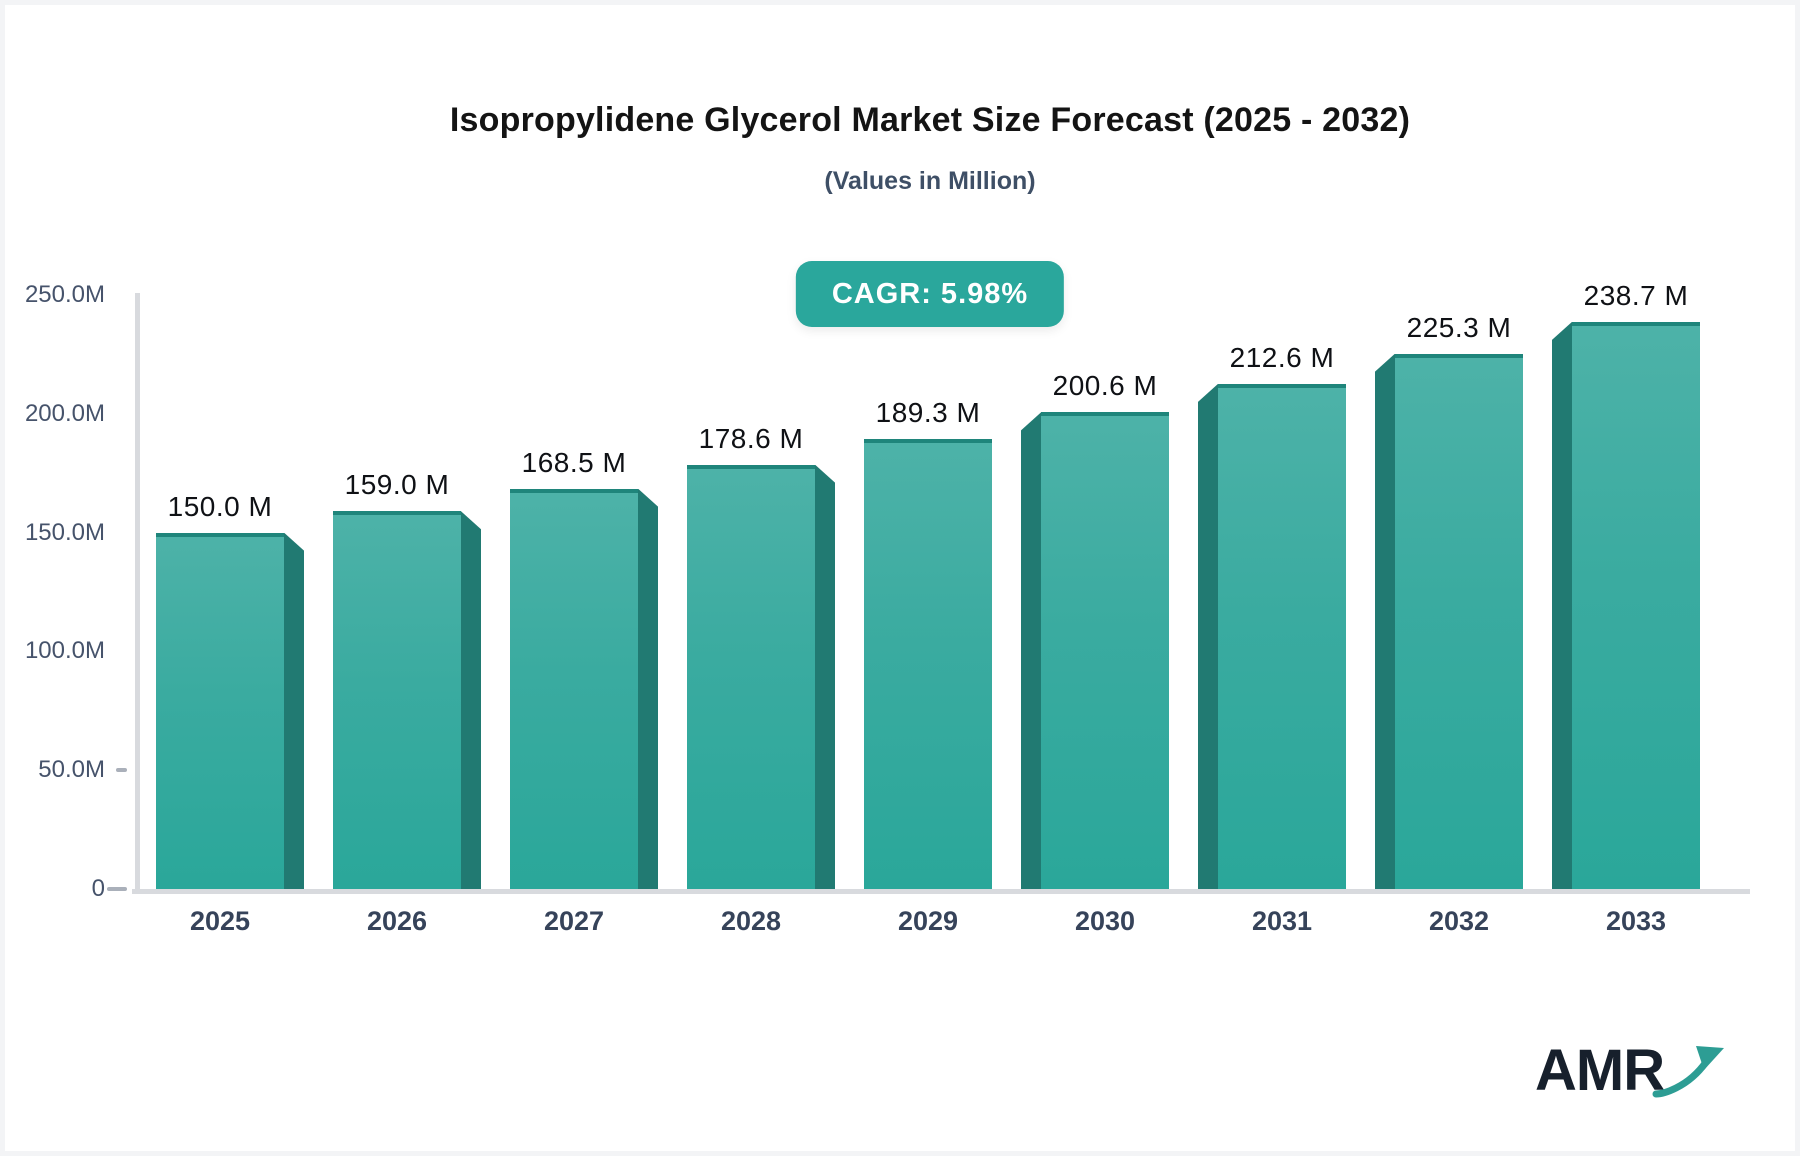 This screenshot has width=1800, height=1156. What do you see at coordinates (397, 921) in the screenshot?
I see `x-tick-label: 2026` at bounding box center [397, 921].